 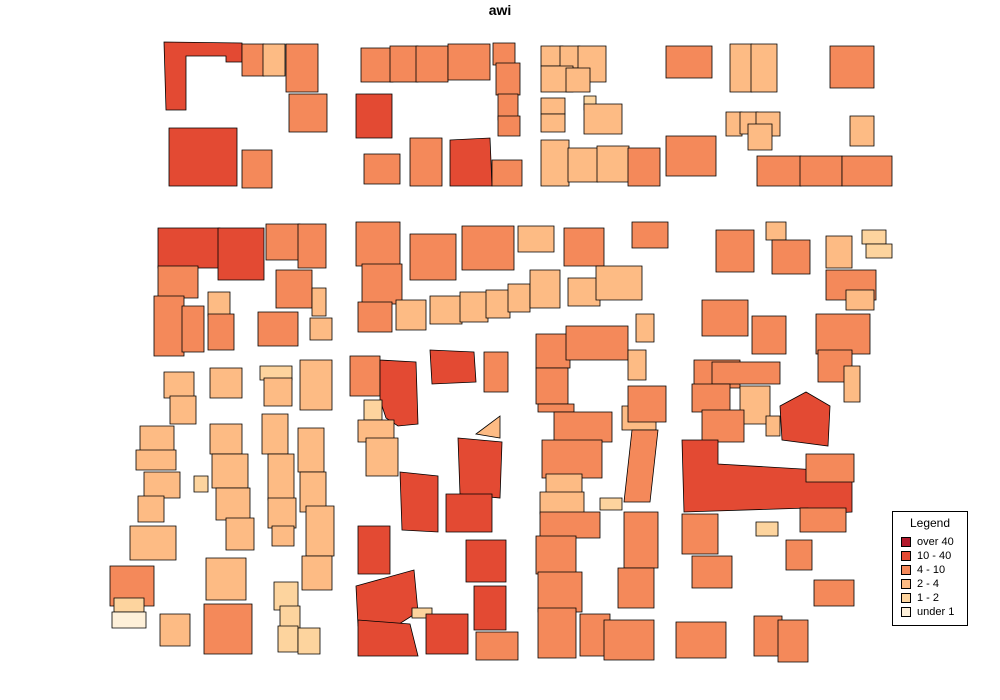 I want to click on legend-item-2-4: 2 - 4, so click(x=920, y=584).